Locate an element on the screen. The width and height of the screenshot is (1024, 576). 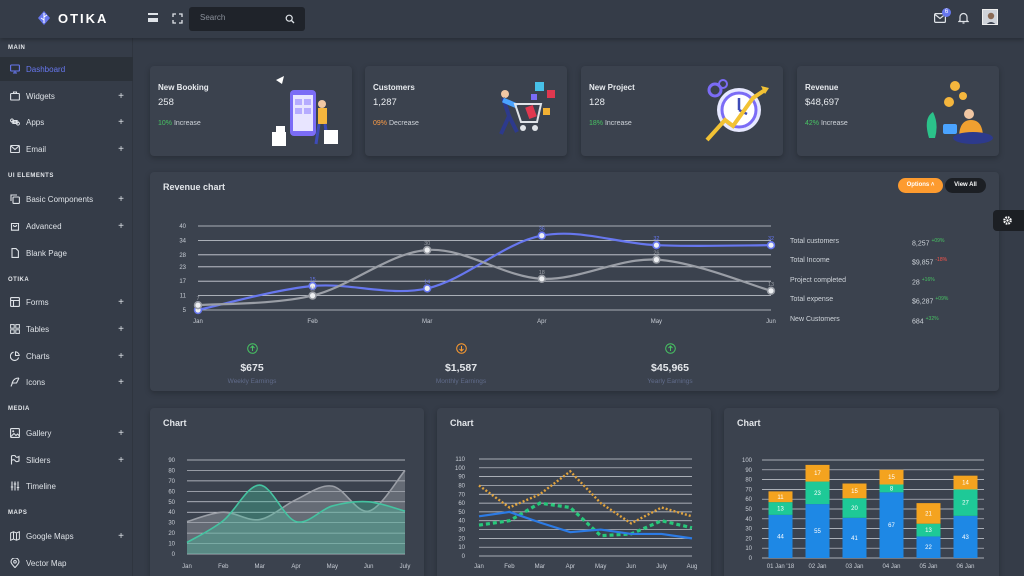
sidebar-item-label: Vector Map is located at coordinates (46, 563).